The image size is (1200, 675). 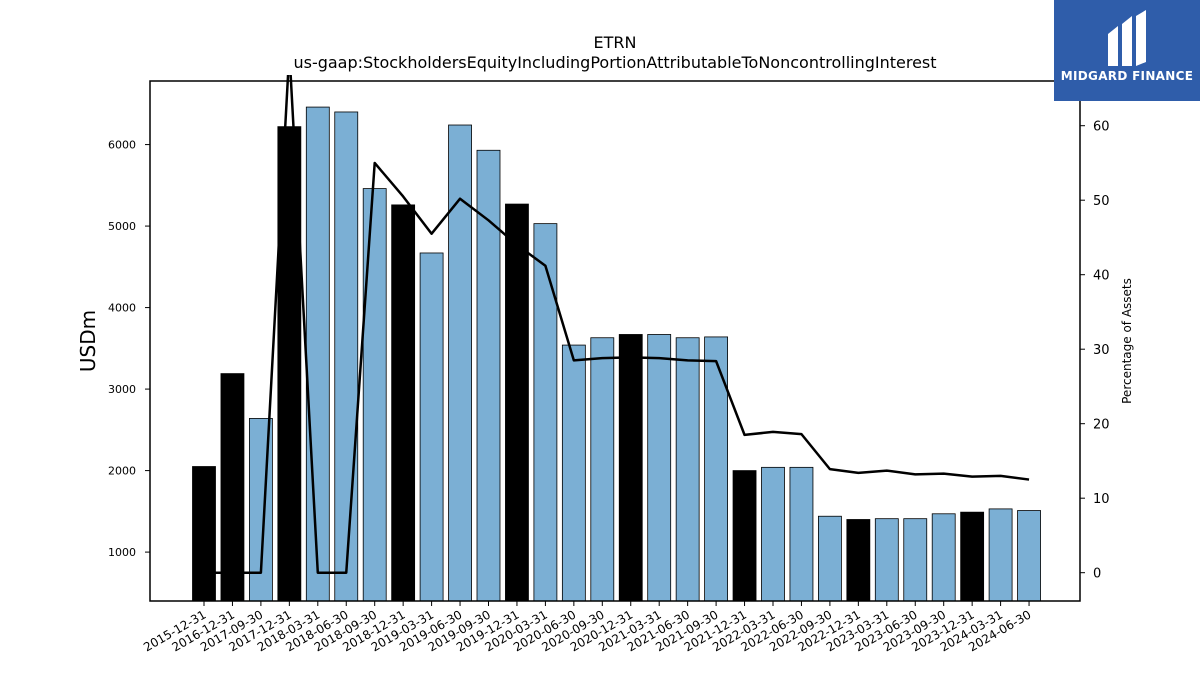 What do you see at coordinates (1101, 201) in the screenshot?
I see `y2-tick-label: 50` at bounding box center [1101, 201].